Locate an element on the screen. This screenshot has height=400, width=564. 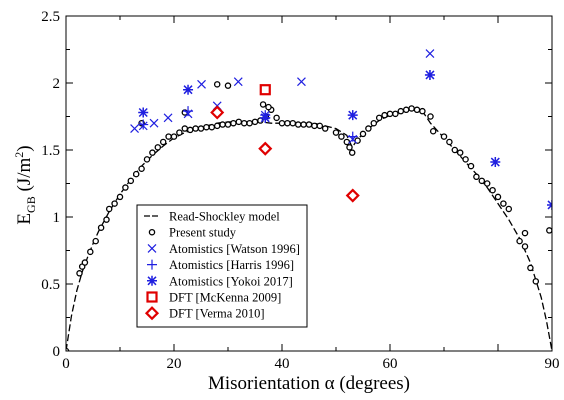
y-tick-labels: 0 0.5 1 1.5 2 2.5 is located at coordinates (50, 184).